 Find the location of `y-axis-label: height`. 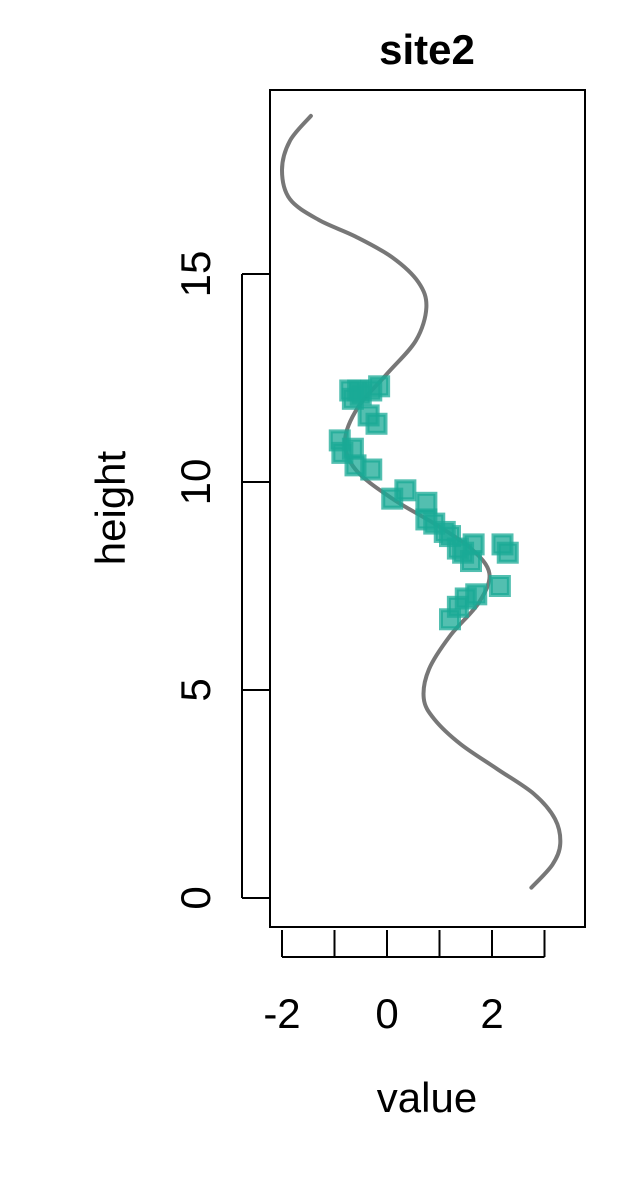

y-axis-label: height is located at coordinates (110, 507).